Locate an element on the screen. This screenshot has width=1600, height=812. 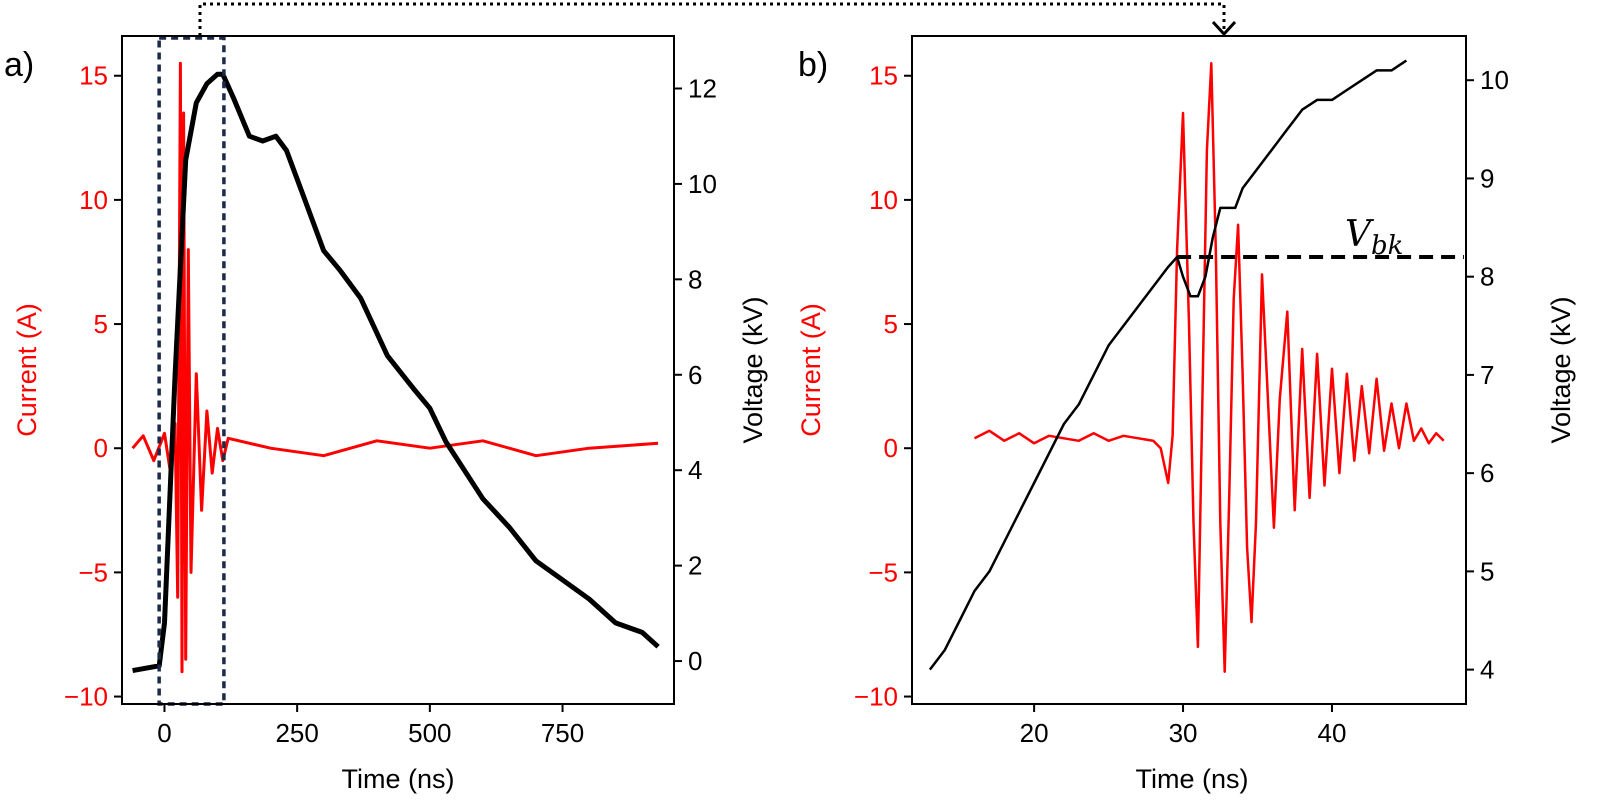
panel-a-right-tick-label: 12 is located at coordinates (702, 88).